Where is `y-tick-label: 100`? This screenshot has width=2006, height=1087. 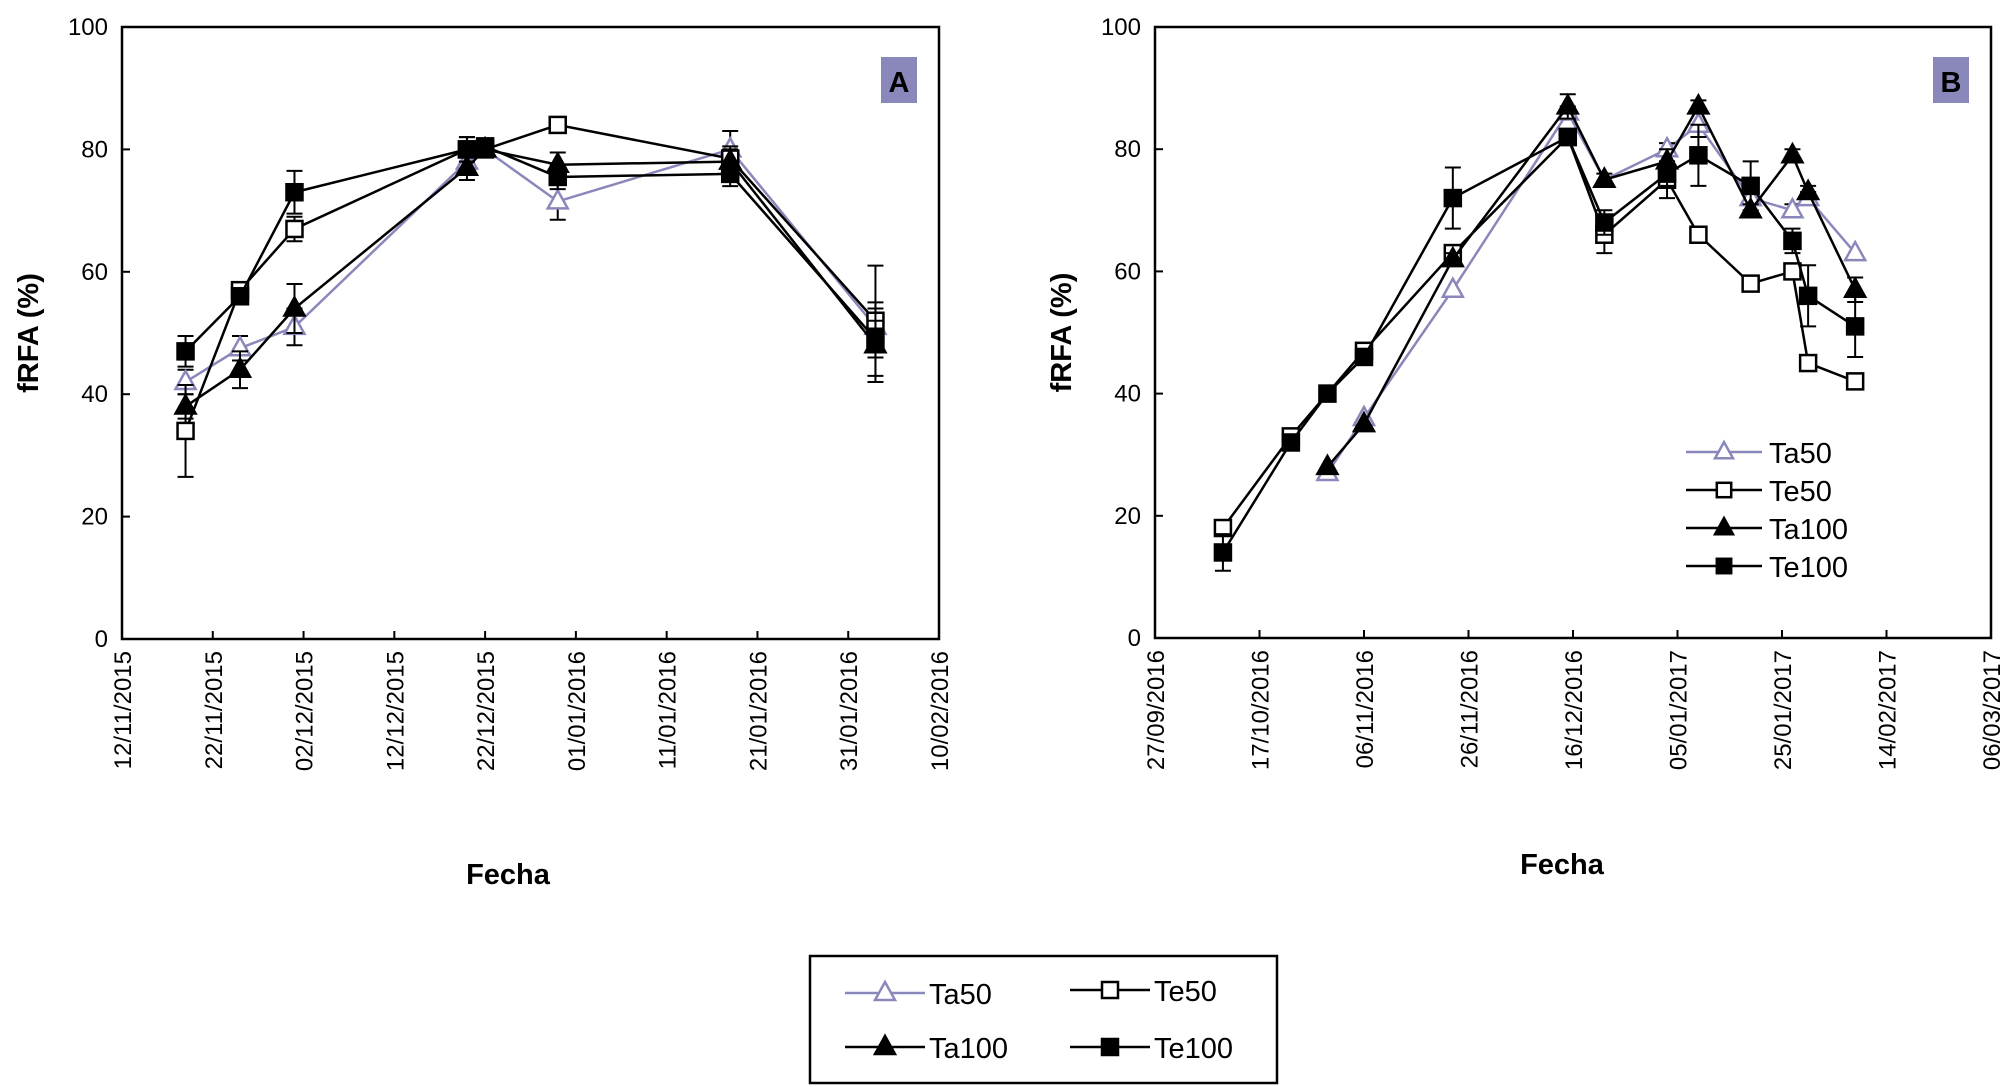
y-tick-label: 100 is located at coordinates (88, 27).